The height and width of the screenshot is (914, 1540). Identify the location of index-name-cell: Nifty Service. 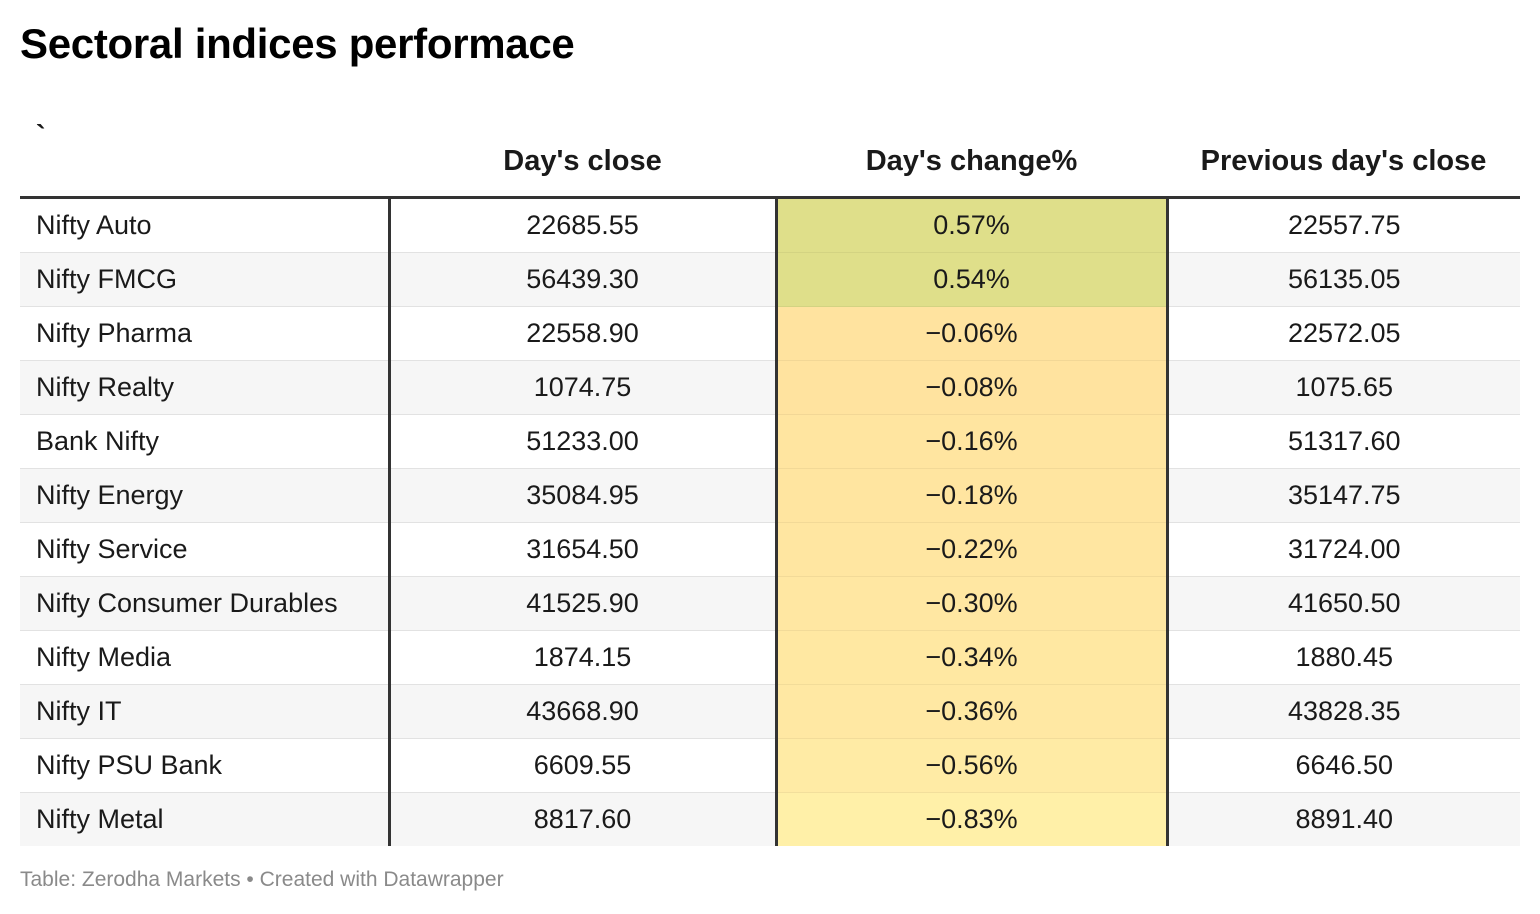
(205, 549).